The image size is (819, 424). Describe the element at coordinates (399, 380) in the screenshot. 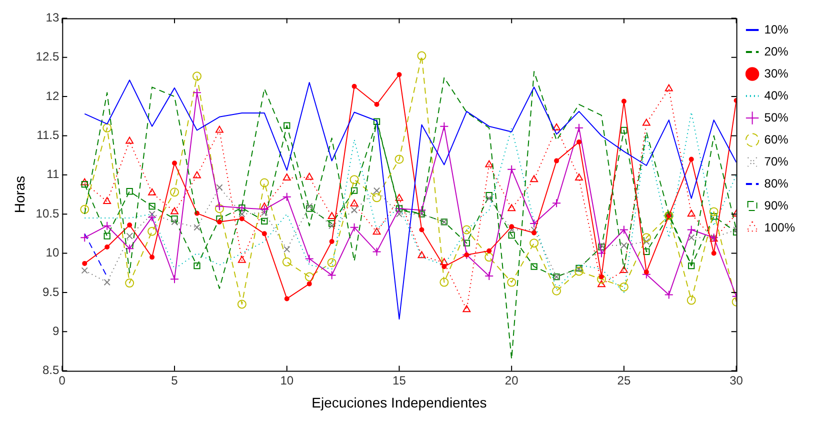

I see `x-tick-label: 15` at that location.